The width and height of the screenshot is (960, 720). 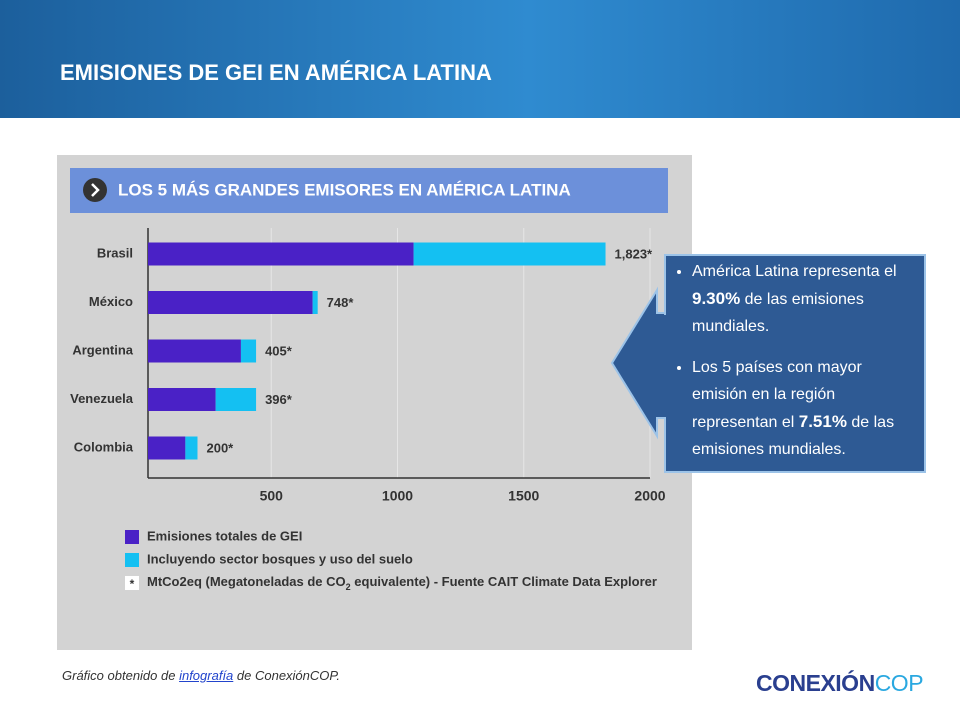 What do you see at coordinates (794, 271) in the screenshot?
I see `bullet-text: América Latina representa el` at bounding box center [794, 271].